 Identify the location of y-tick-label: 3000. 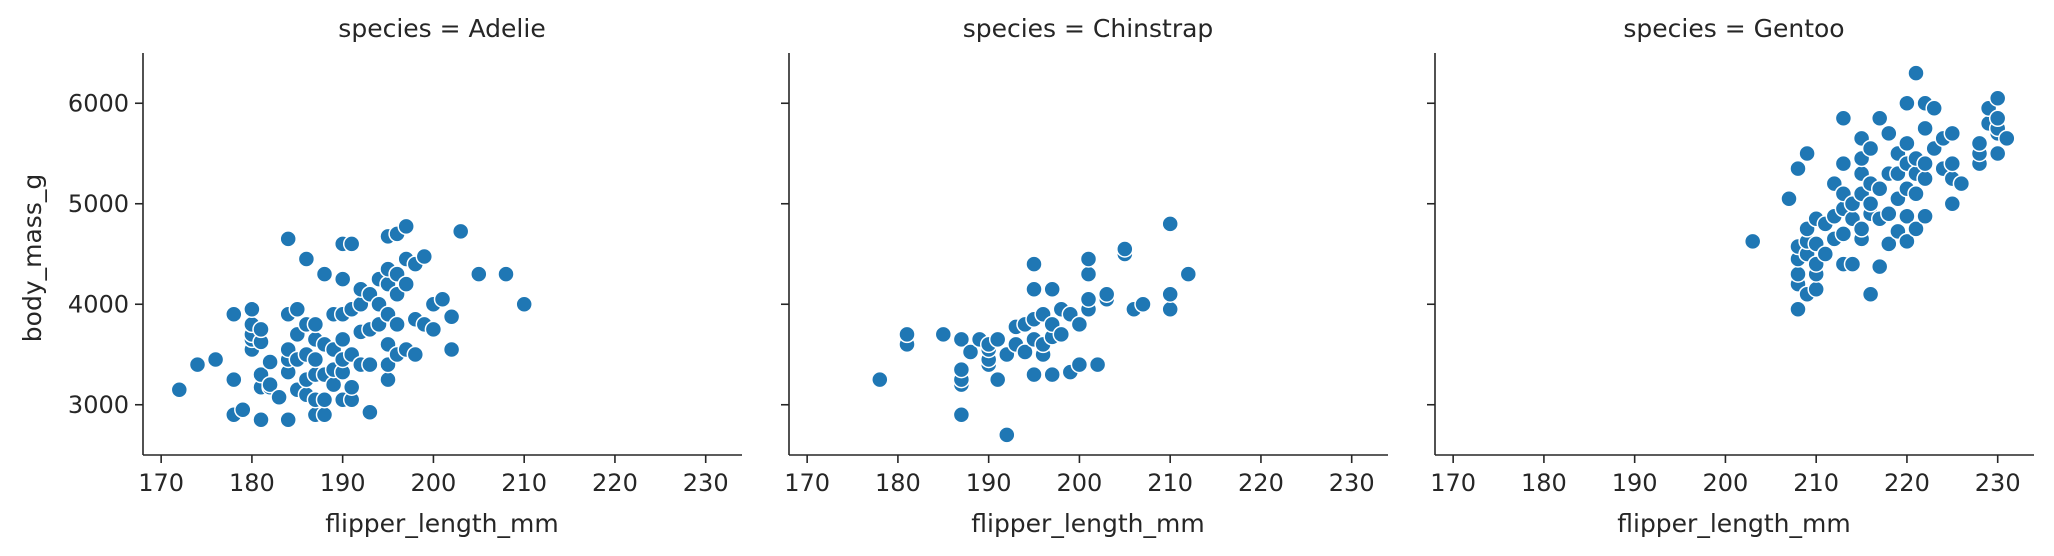
(98, 405).